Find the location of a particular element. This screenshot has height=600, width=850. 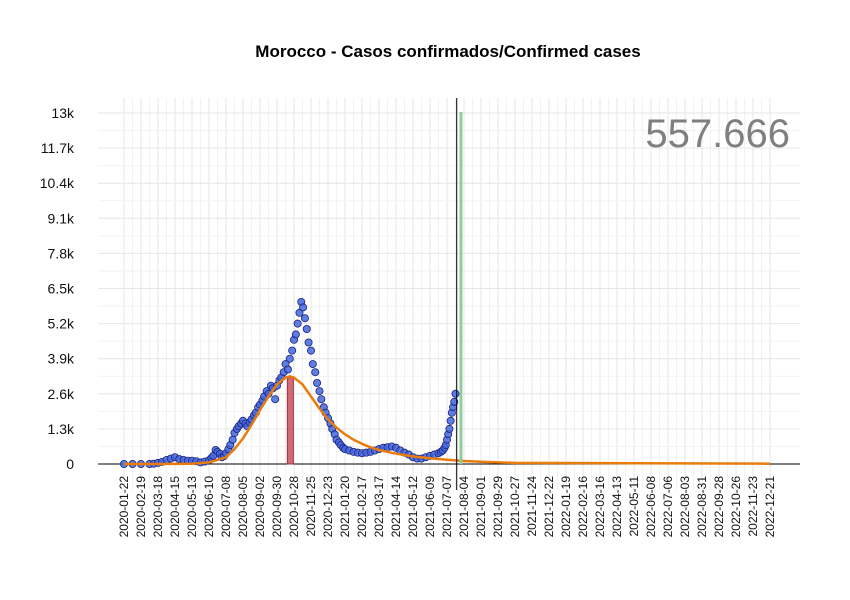

y-tick-label: 0 is located at coordinates (70, 464).